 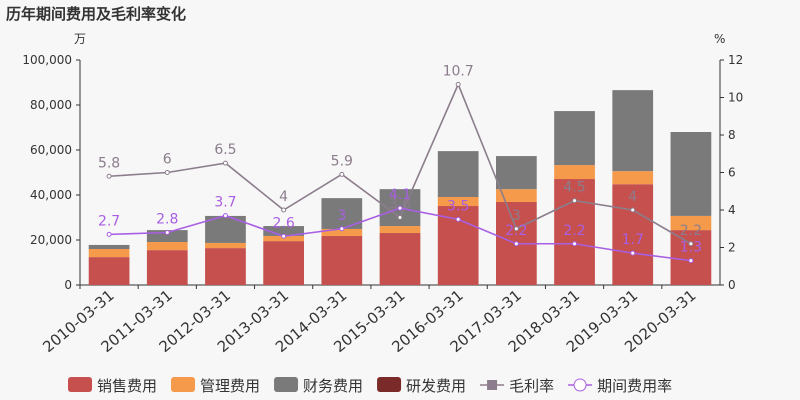 What do you see at coordinates (436, 386) in the screenshot?
I see `legend-label: 研发费用` at bounding box center [436, 386].